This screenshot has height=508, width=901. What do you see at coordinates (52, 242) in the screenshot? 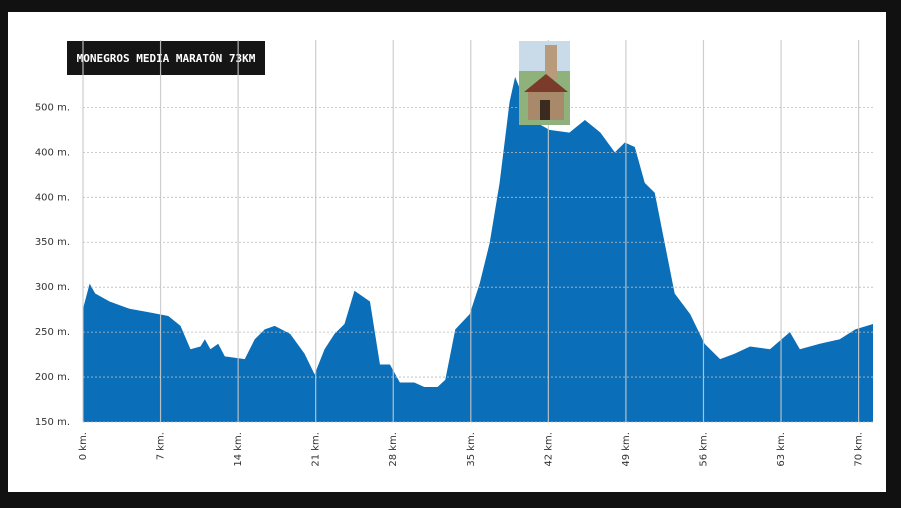
I see `y-tick-label: 350 m.` at bounding box center [52, 242].